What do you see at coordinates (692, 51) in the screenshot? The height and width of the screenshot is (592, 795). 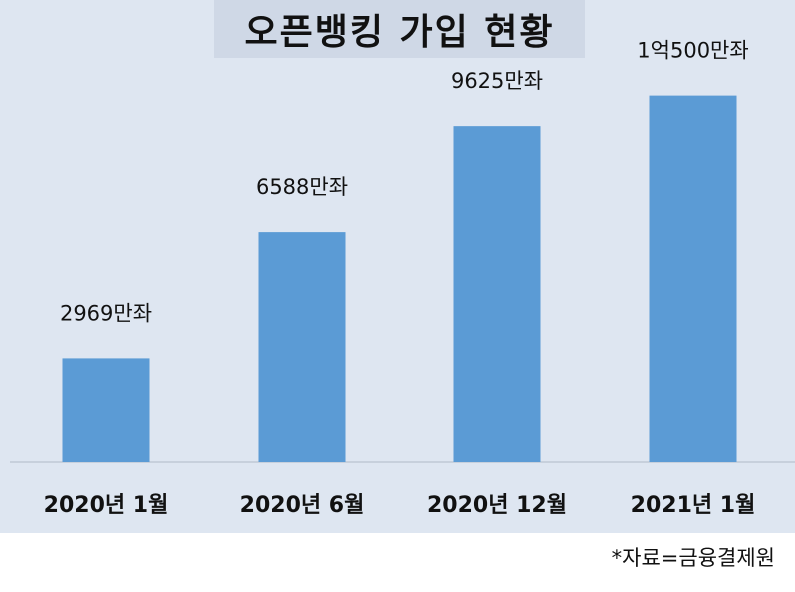 I see `bar-value-label-4: 1억500만좌` at bounding box center [692, 51].